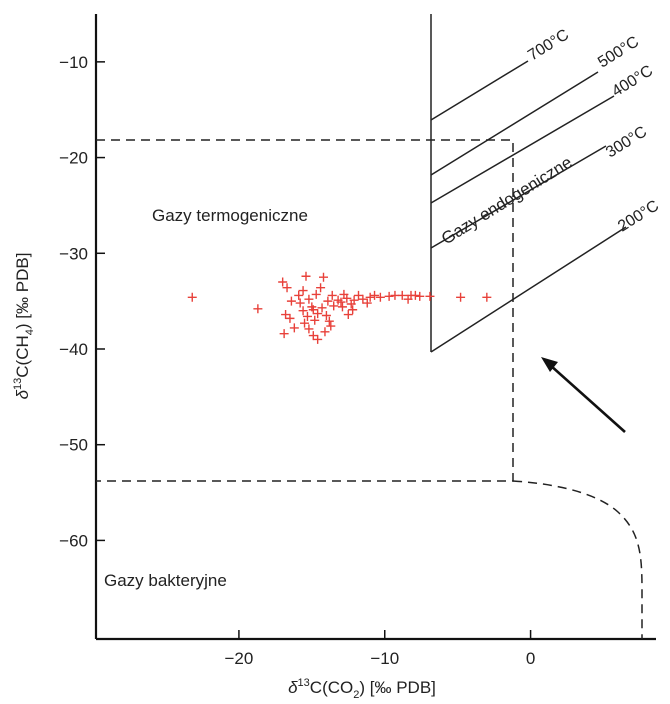 This screenshot has height=704, width=670. Describe the element at coordinates (384, 658) in the screenshot. I see `x-tick-label: −10` at that location.